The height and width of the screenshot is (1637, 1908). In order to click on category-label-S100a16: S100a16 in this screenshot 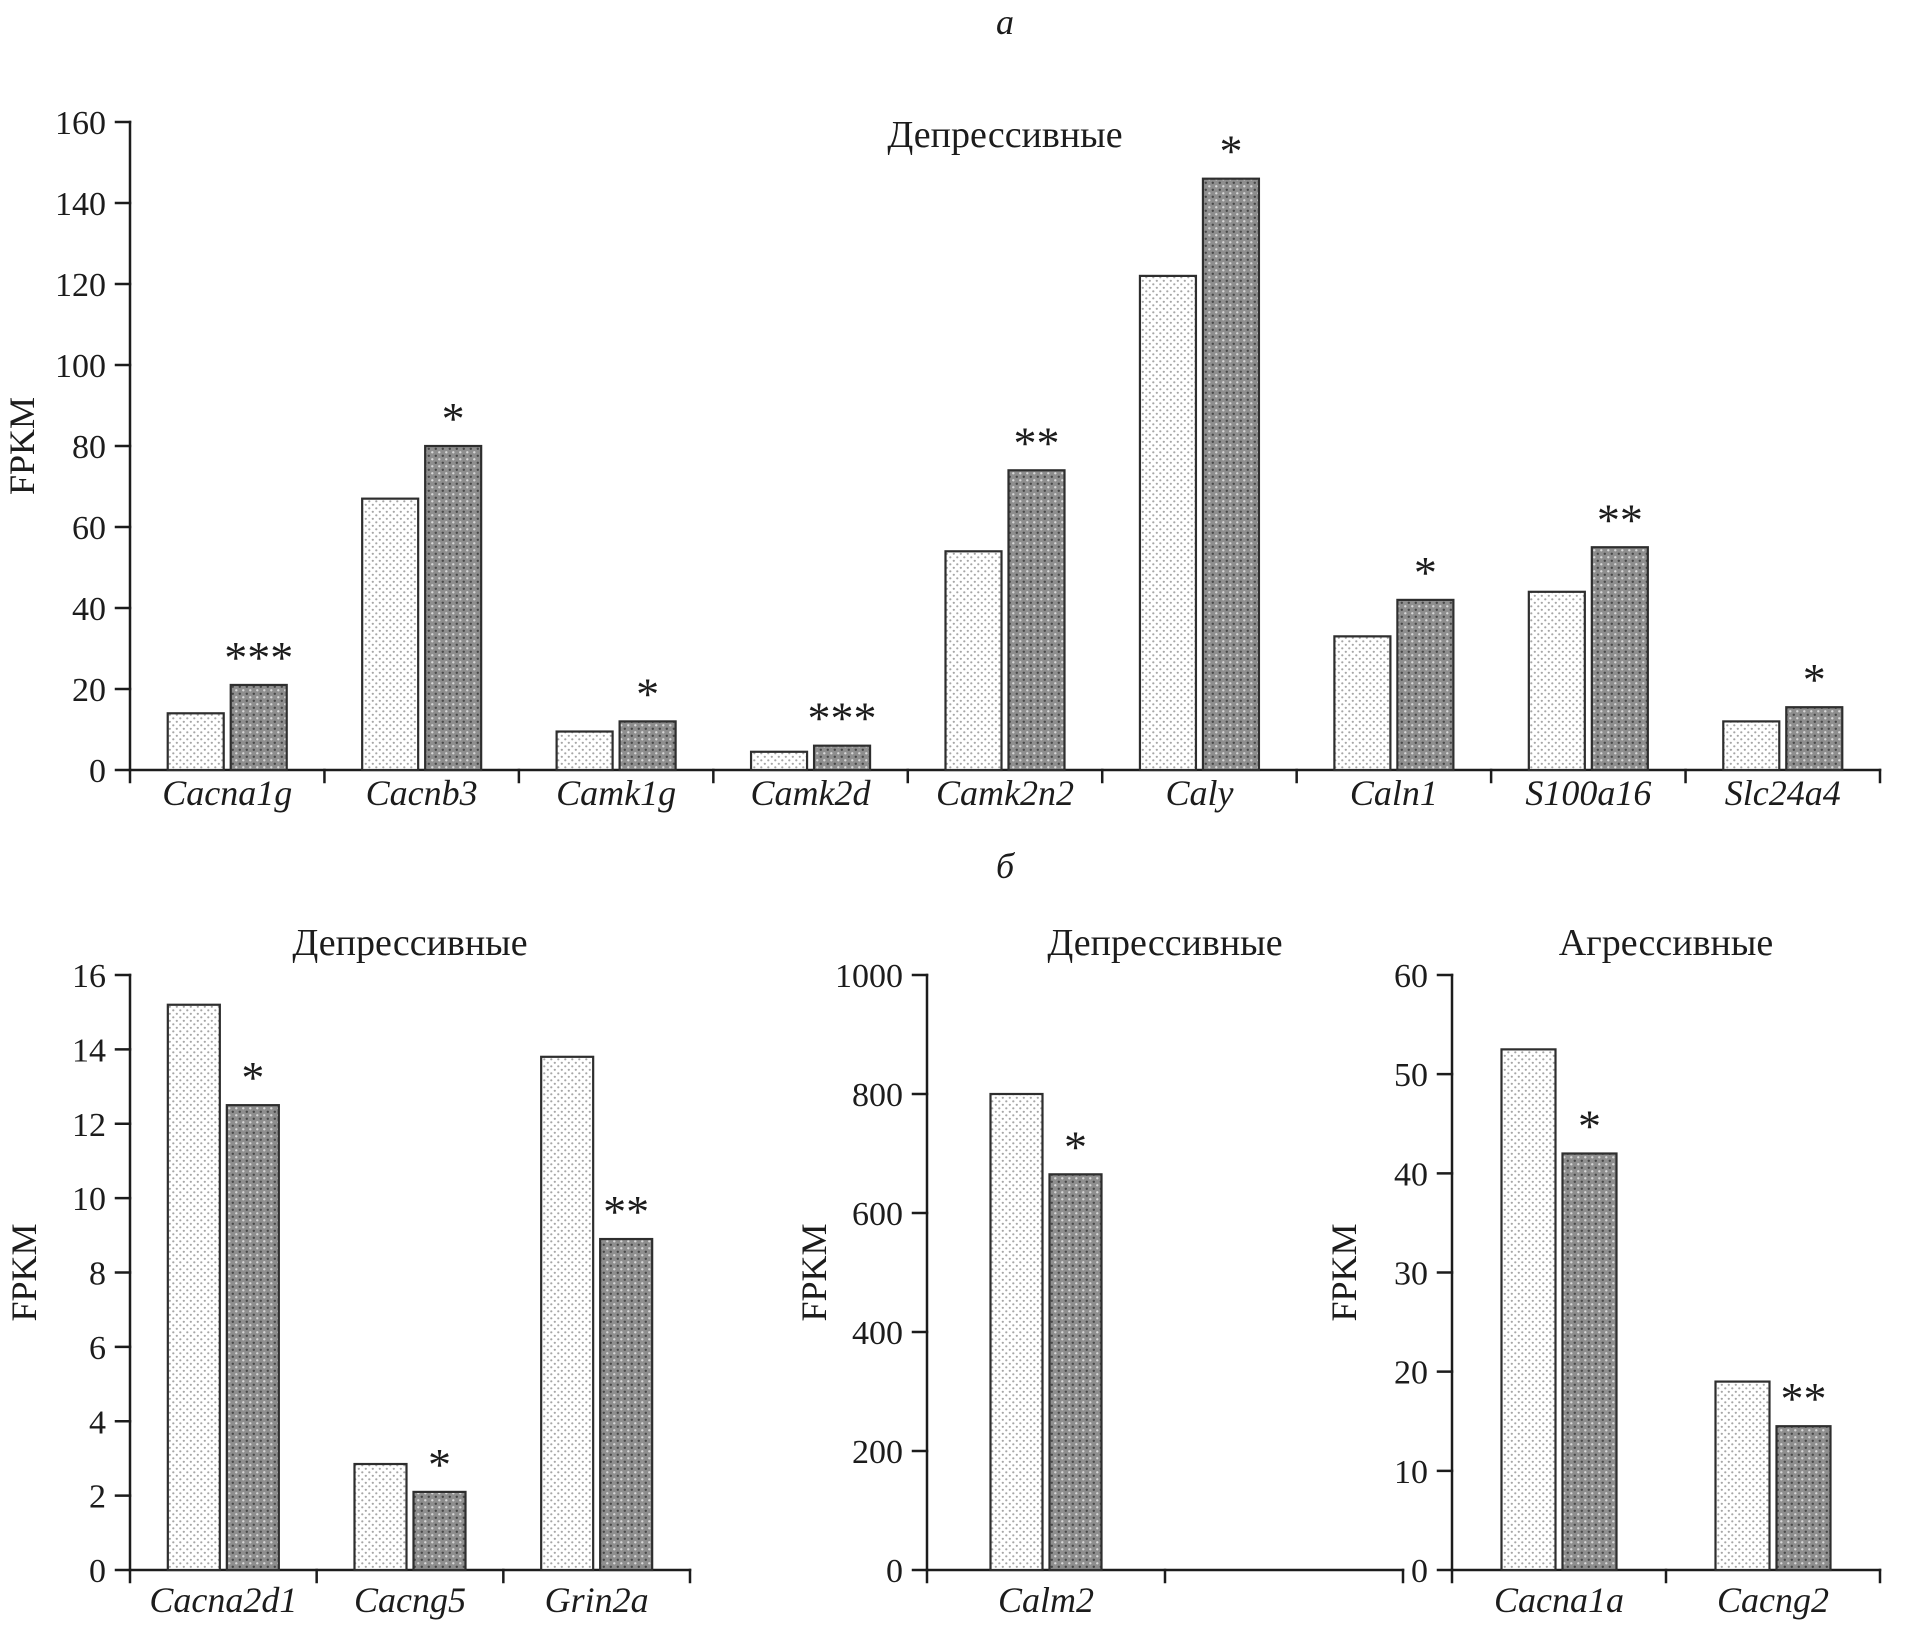, I will do `click(1588, 793)`.